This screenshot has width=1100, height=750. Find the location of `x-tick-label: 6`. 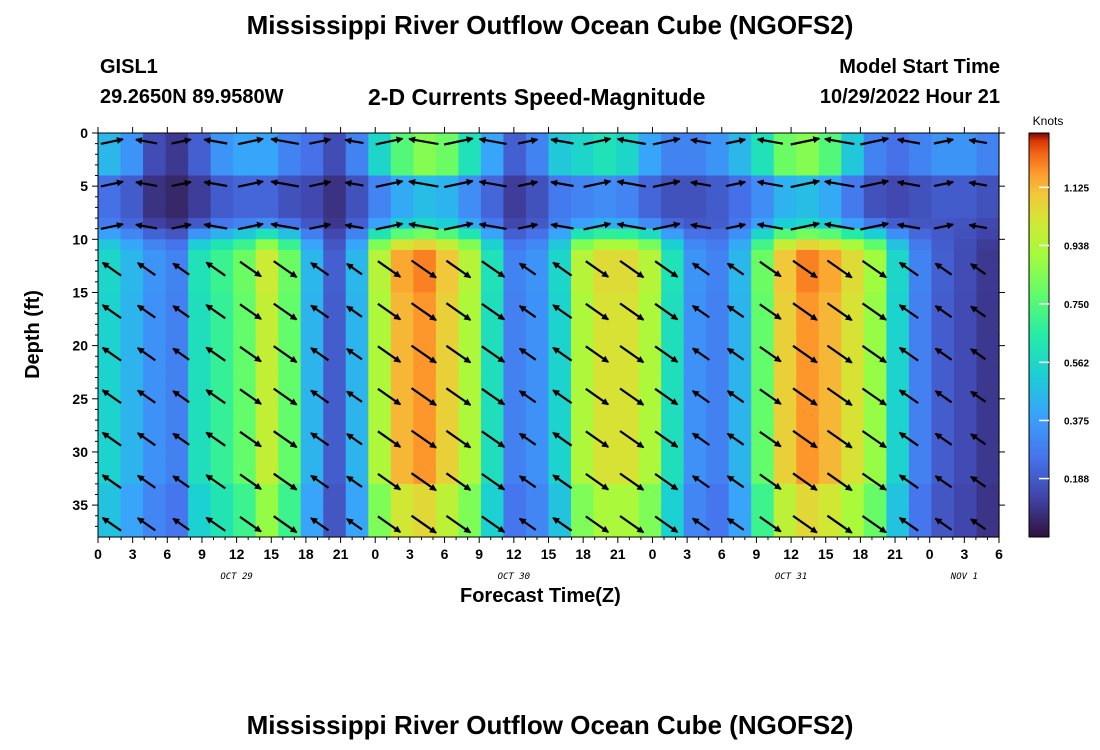

x-tick-label: 6 is located at coordinates (722, 554).